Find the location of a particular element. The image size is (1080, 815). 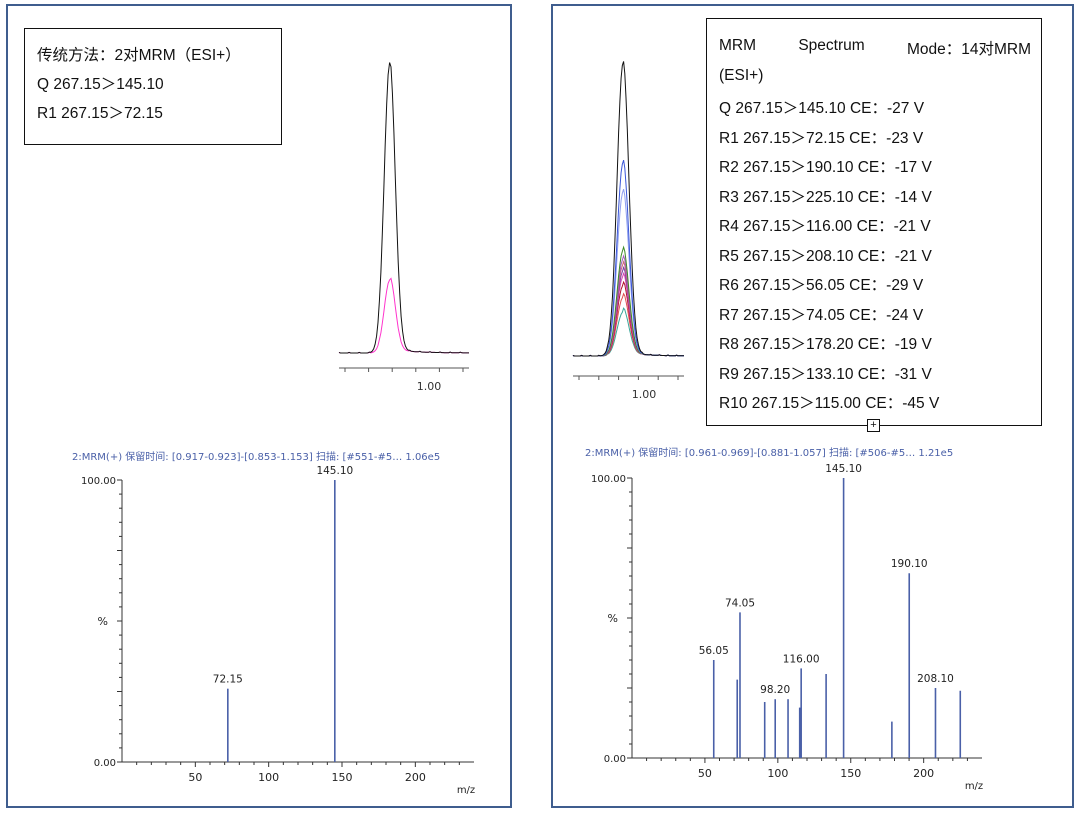

spectrum-peak-label: 72.15 is located at coordinates (228, 680).